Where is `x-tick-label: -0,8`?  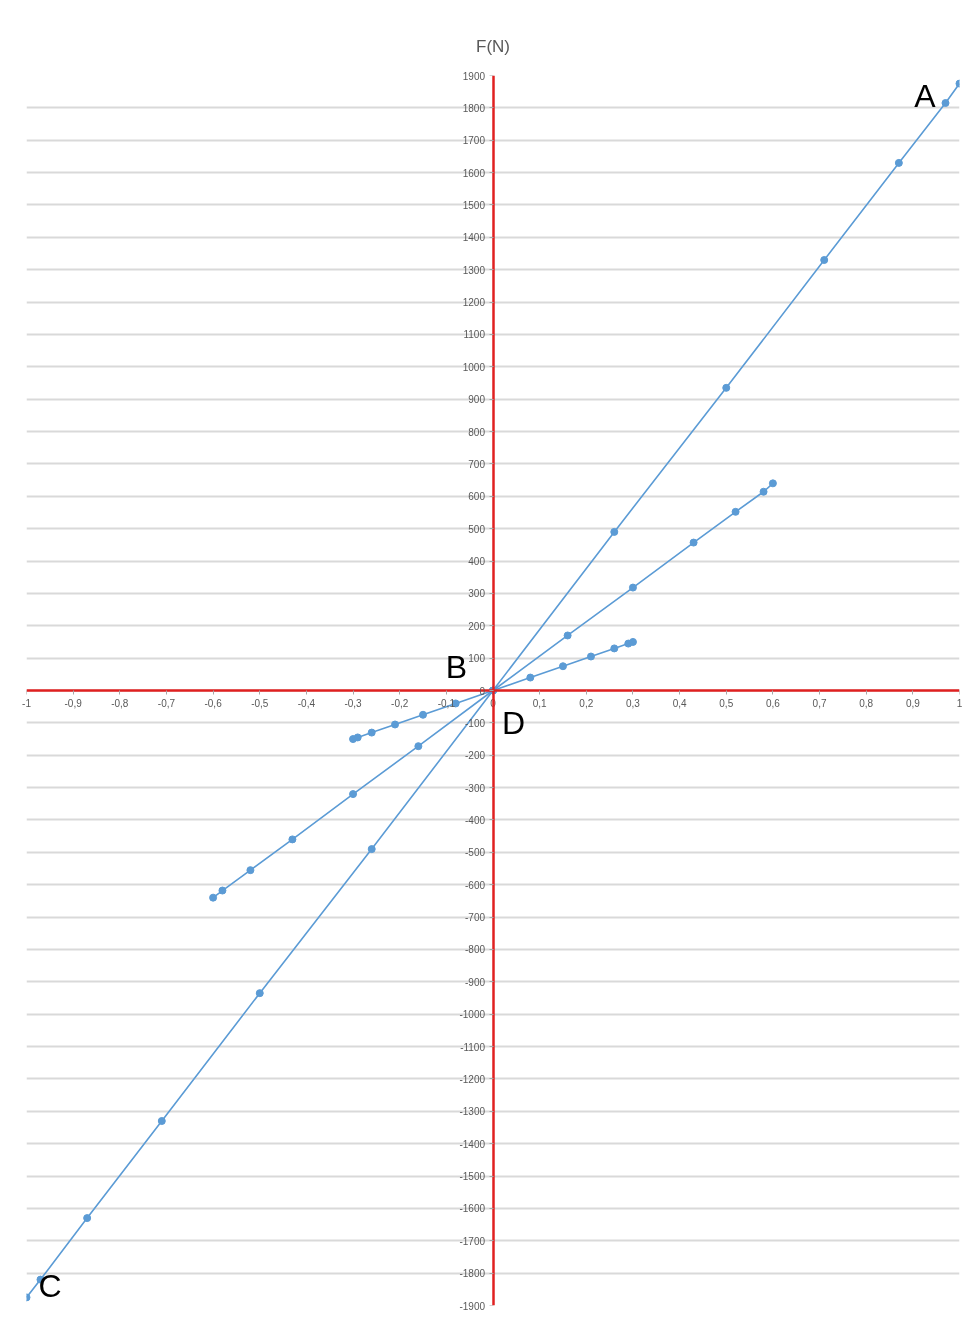
x-tick-label: -0,8 is located at coordinates (120, 703).